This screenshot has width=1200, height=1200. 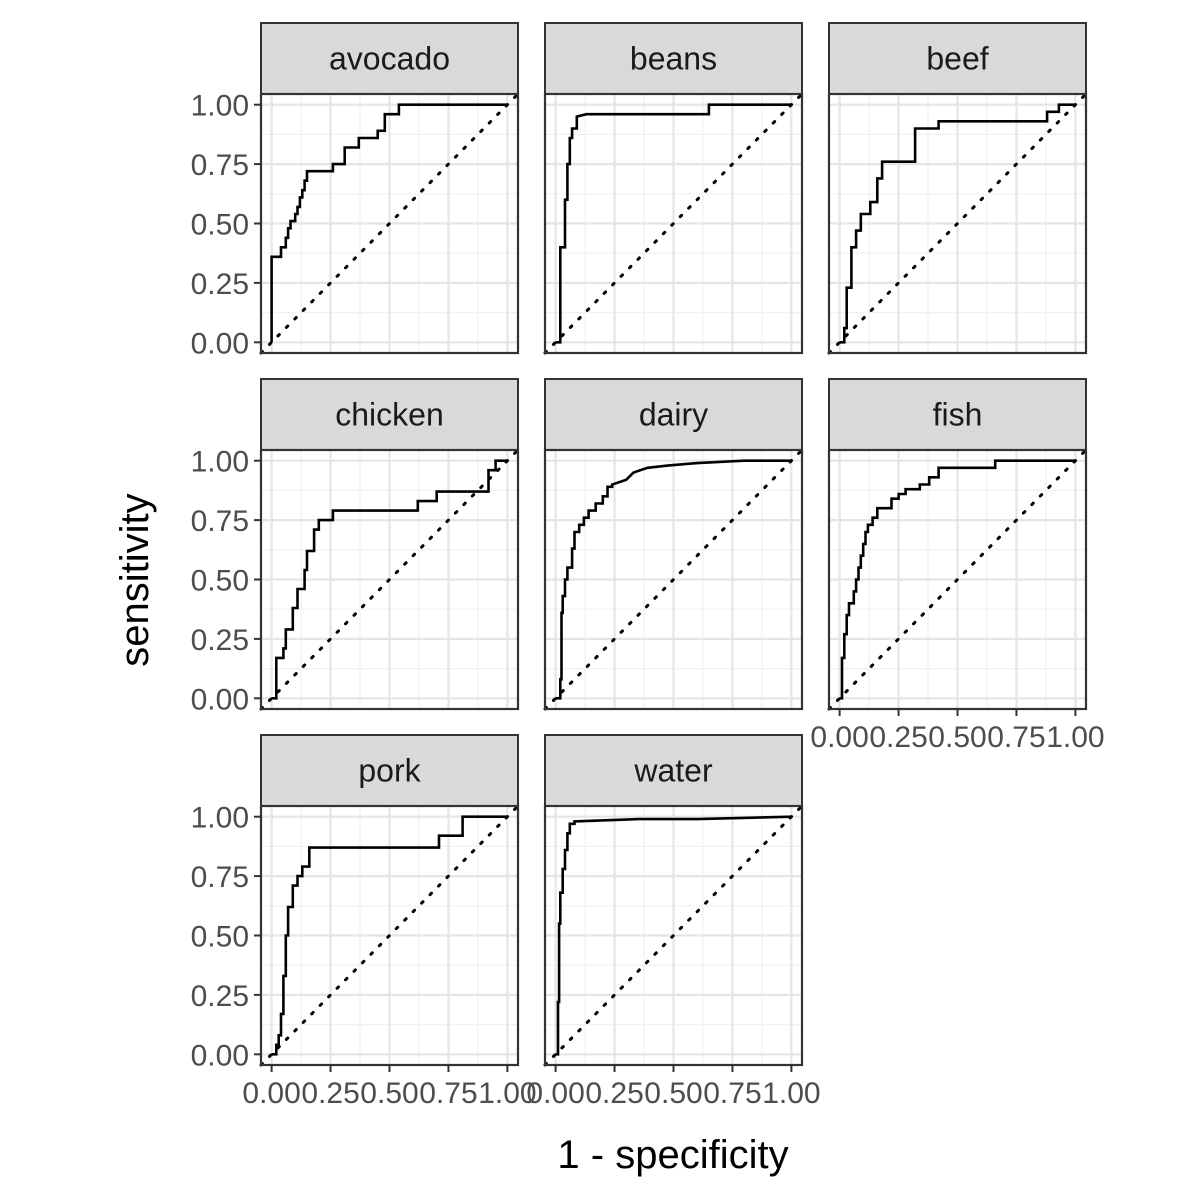 I want to click on facet-strip-label: dairy, so click(x=673, y=415).